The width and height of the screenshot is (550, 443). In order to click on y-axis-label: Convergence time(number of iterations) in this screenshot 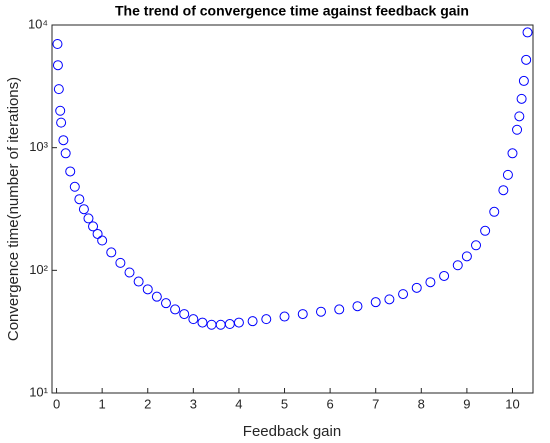, I will do `click(13, 209)`.